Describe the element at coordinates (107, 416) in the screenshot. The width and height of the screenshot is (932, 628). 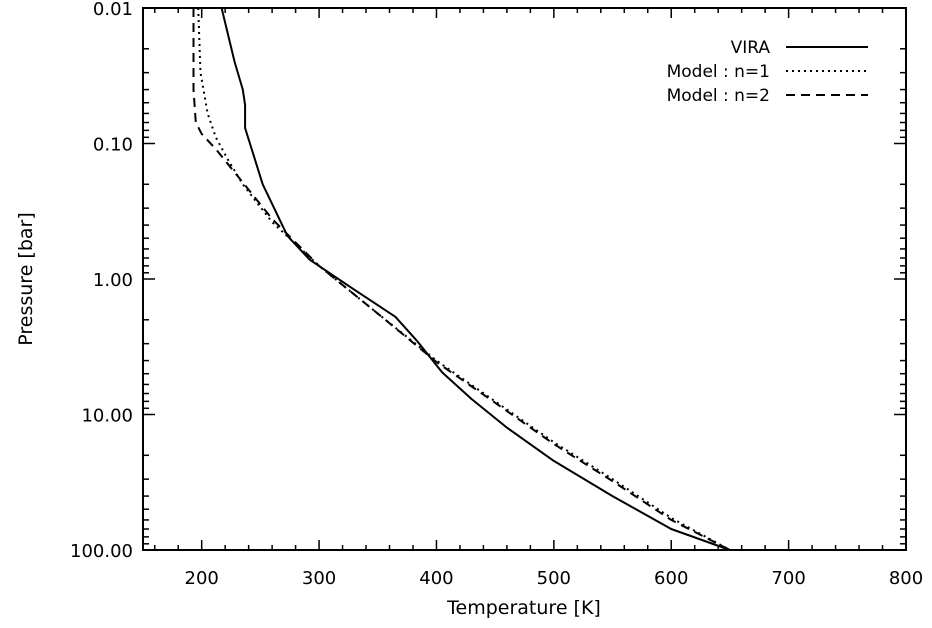
I see `y-tick-label: 10.00` at that location.